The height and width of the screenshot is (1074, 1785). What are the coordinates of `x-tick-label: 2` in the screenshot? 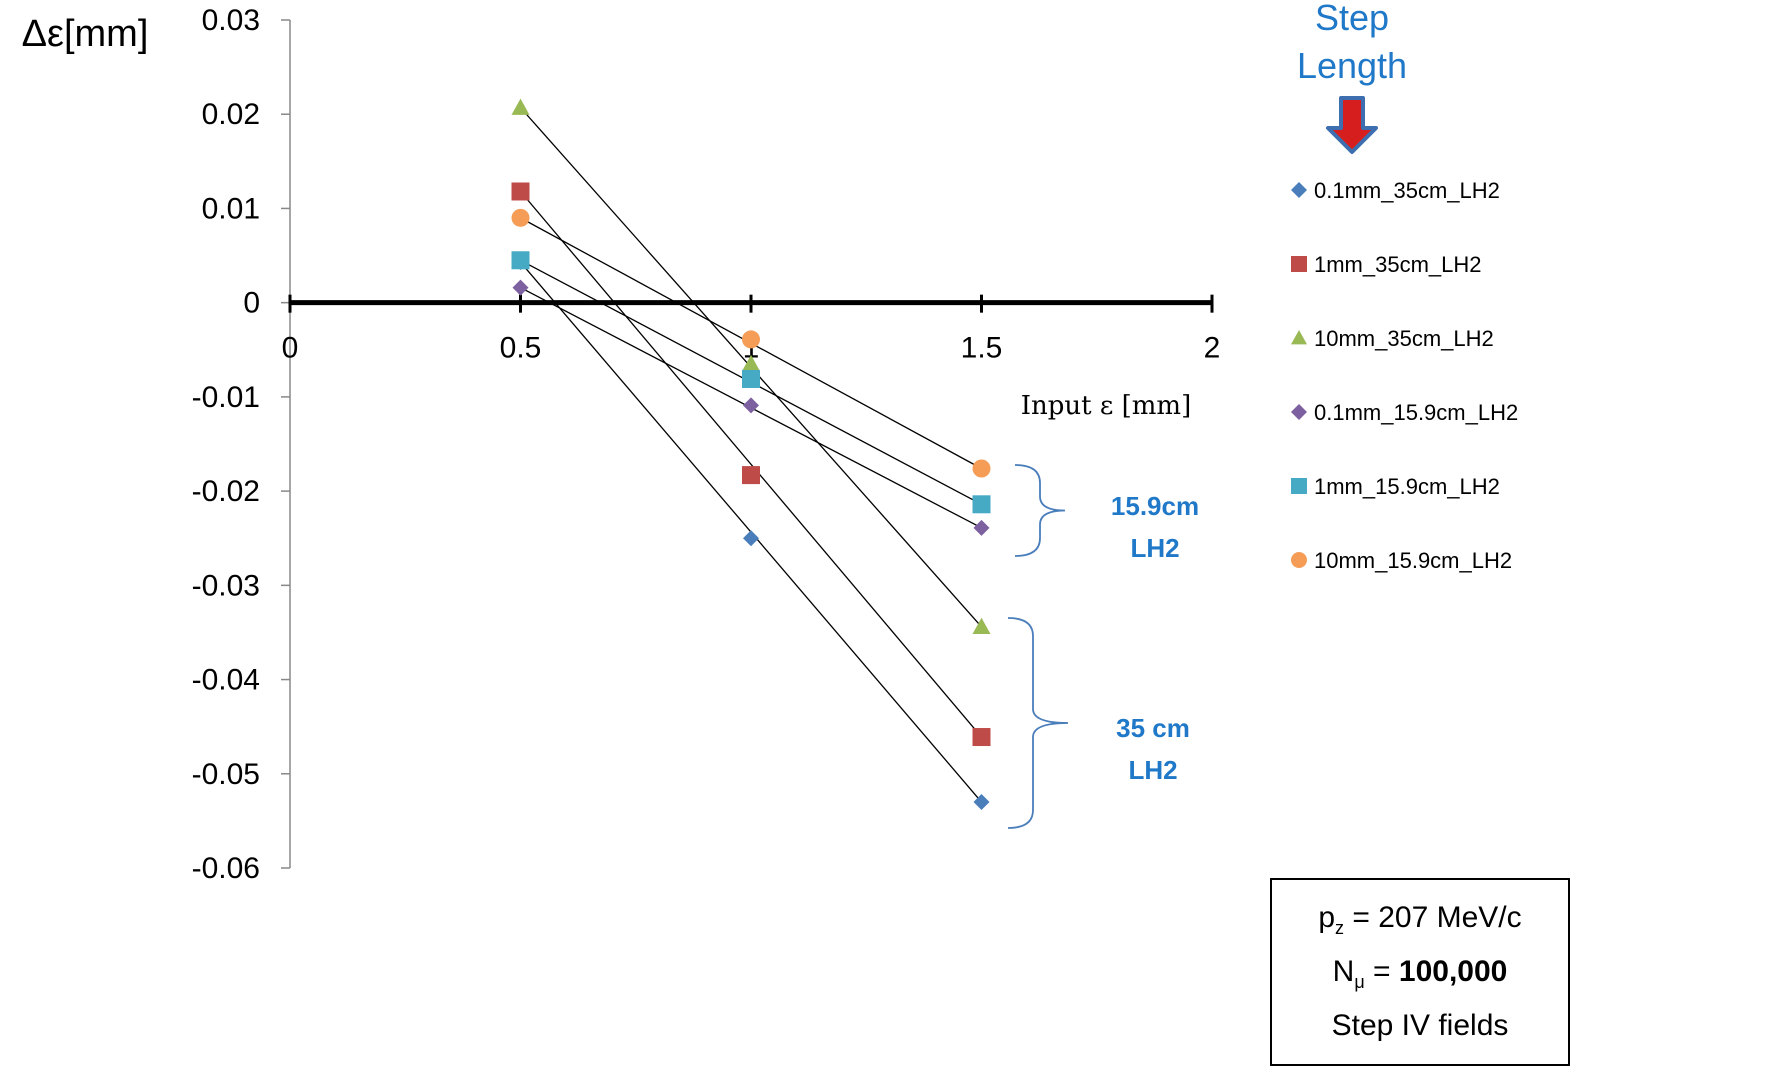 It's located at (1212, 348).